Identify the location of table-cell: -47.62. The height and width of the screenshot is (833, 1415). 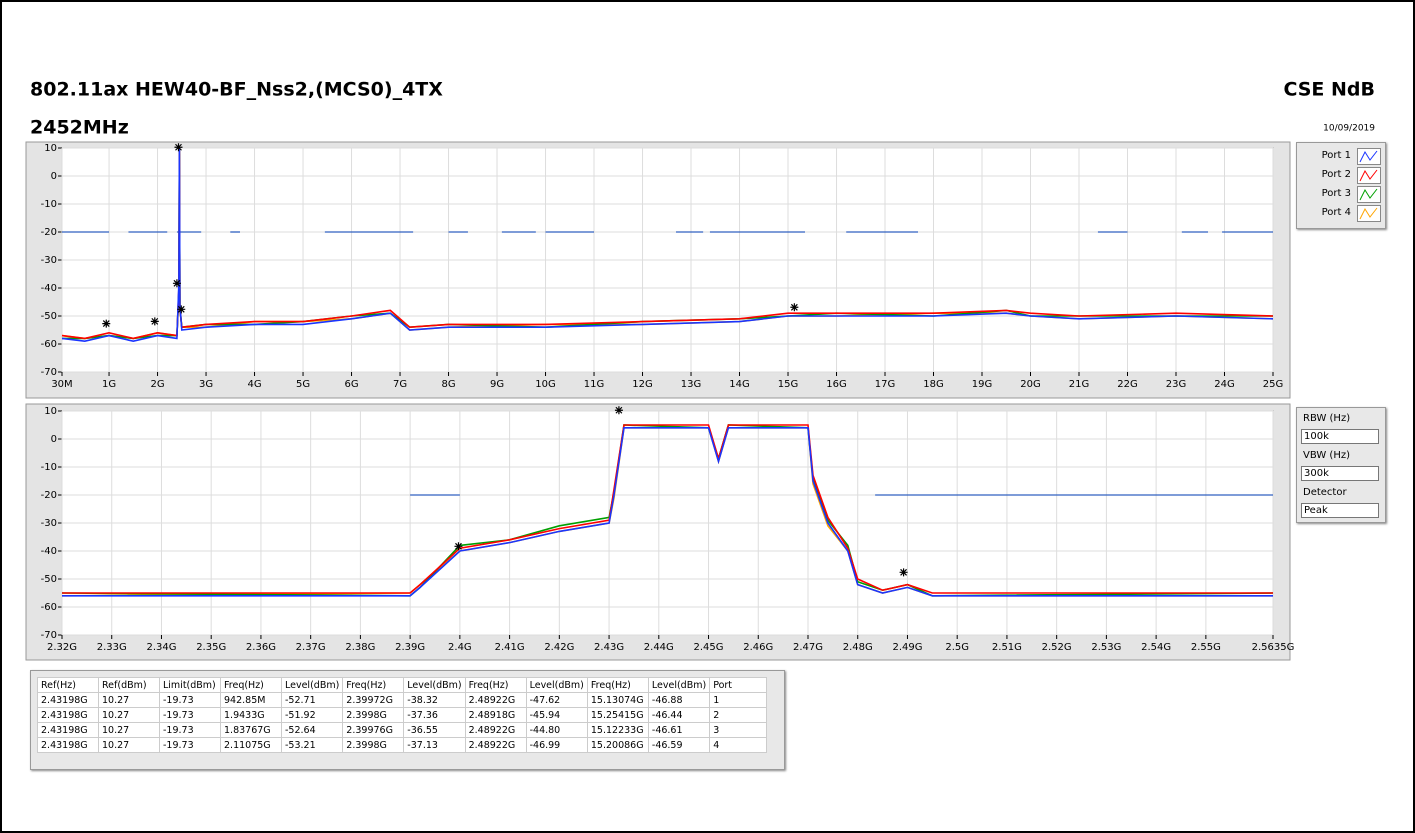
(556, 700).